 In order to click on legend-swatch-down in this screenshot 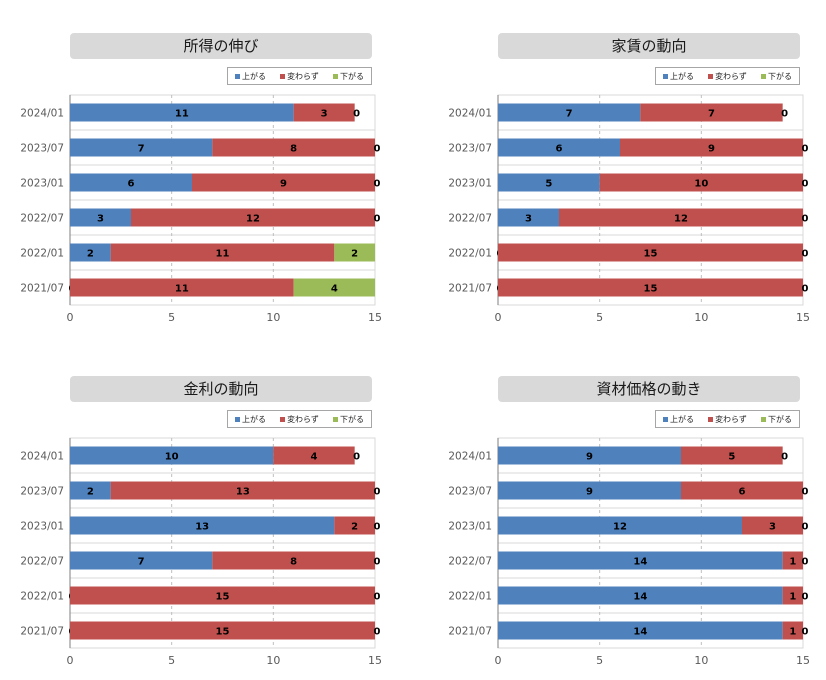, I will do `click(763, 419)`.